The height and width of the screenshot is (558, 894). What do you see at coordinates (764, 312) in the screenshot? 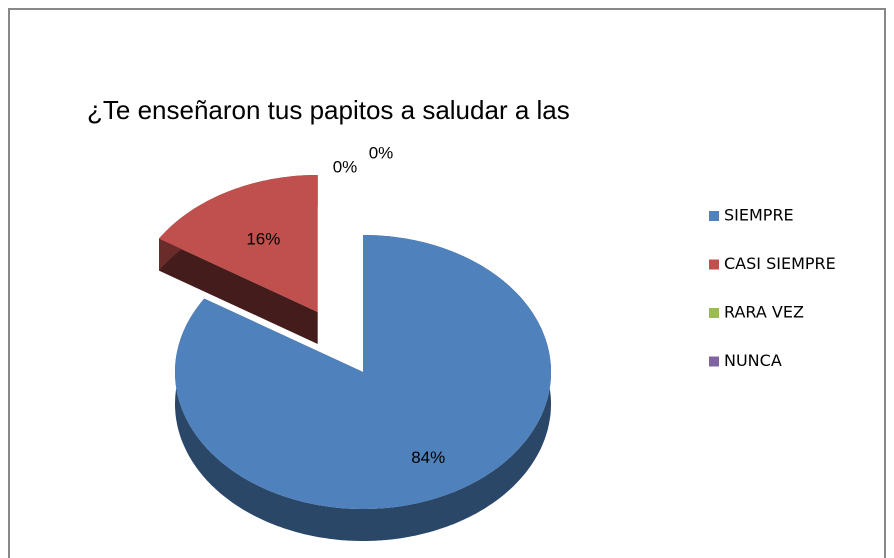
I see `legend-label: RARA VEZ` at bounding box center [764, 312].